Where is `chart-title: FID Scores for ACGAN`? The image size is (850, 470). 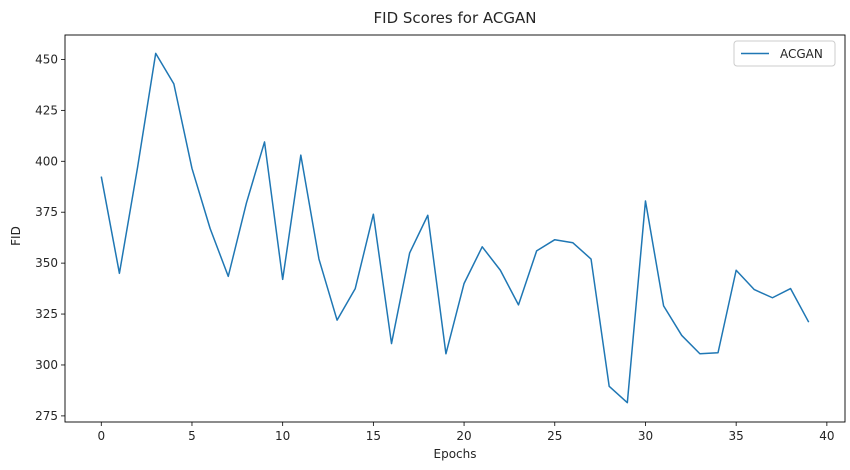
chart-title: FID Scores for ACGAN is located at coordinates (455, 18).